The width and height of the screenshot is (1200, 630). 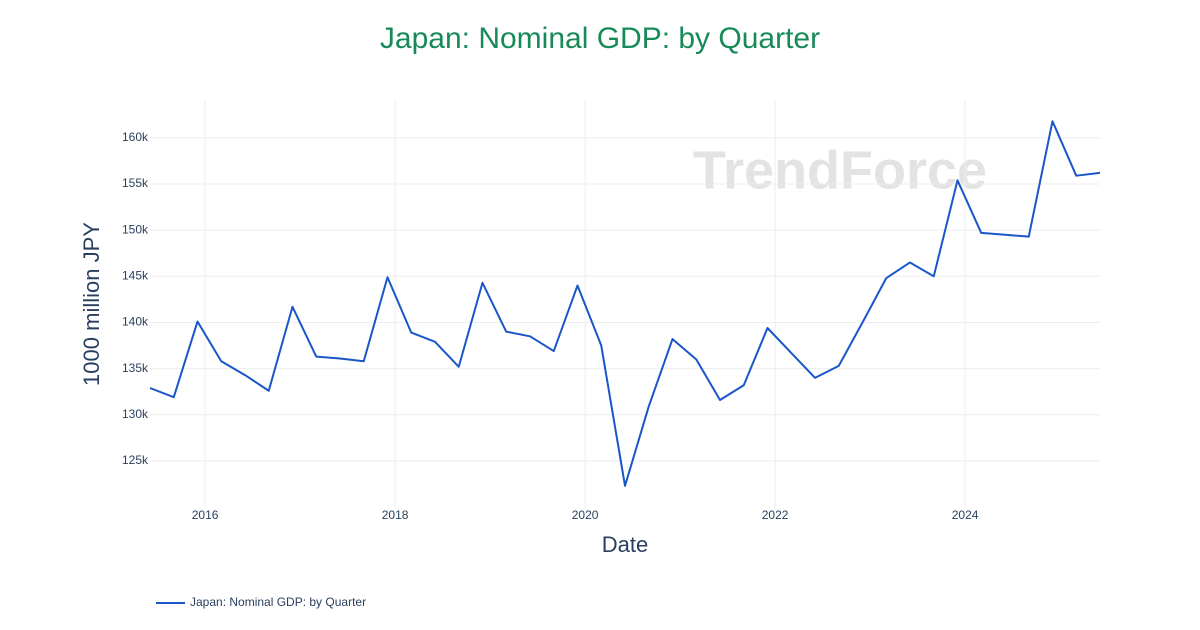 I want to click on legend-label: Japan: Nominal GDP: by Quarter, so click(x=278, y=602).